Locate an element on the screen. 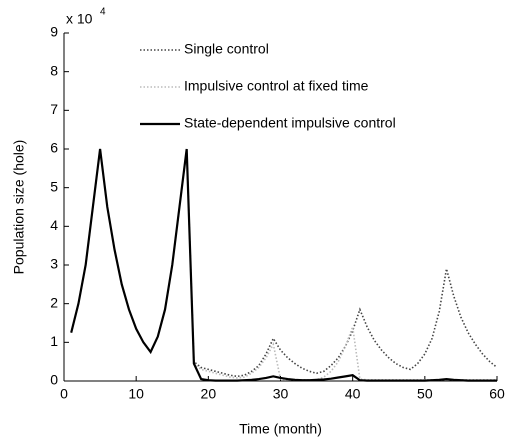 This screenshot has height=441, width=508. y-tick-label: 7 is located at coordinates (54, 109).